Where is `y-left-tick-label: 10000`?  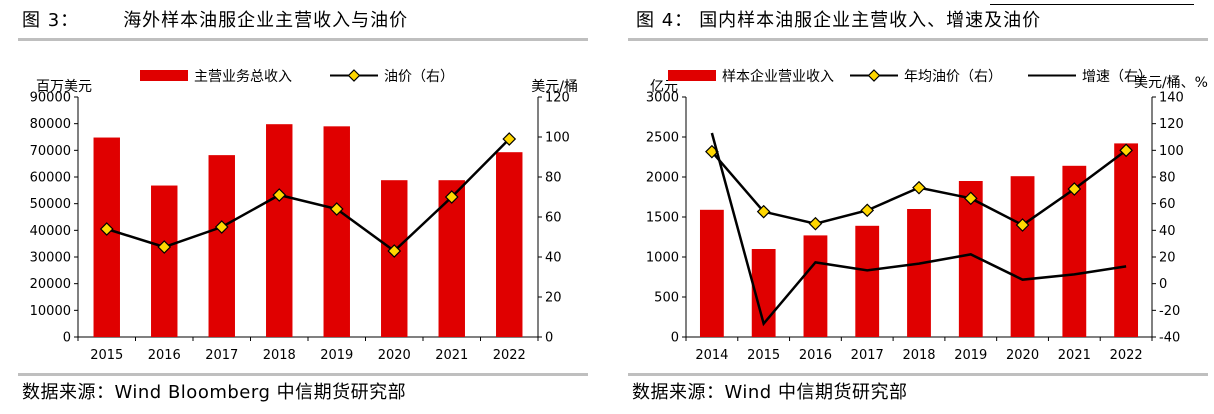
y-left-tick-label: 10000 is located at coordinates (50, 311).